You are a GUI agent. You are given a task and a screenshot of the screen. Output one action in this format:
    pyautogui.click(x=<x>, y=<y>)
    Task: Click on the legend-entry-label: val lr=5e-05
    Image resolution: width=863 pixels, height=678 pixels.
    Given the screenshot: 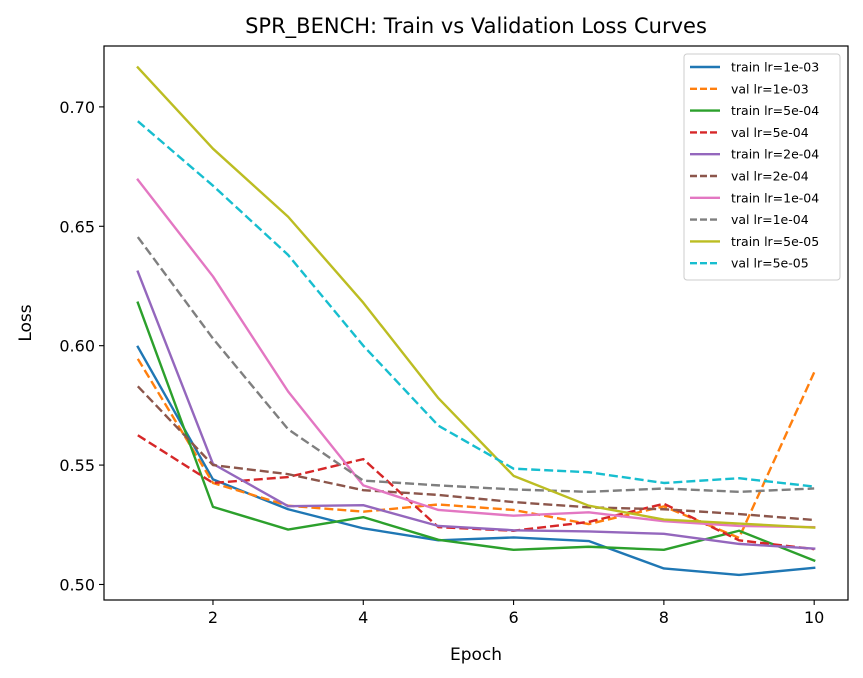 What is the action you would take?
    pyautogui.click(x=770, y=263)
    